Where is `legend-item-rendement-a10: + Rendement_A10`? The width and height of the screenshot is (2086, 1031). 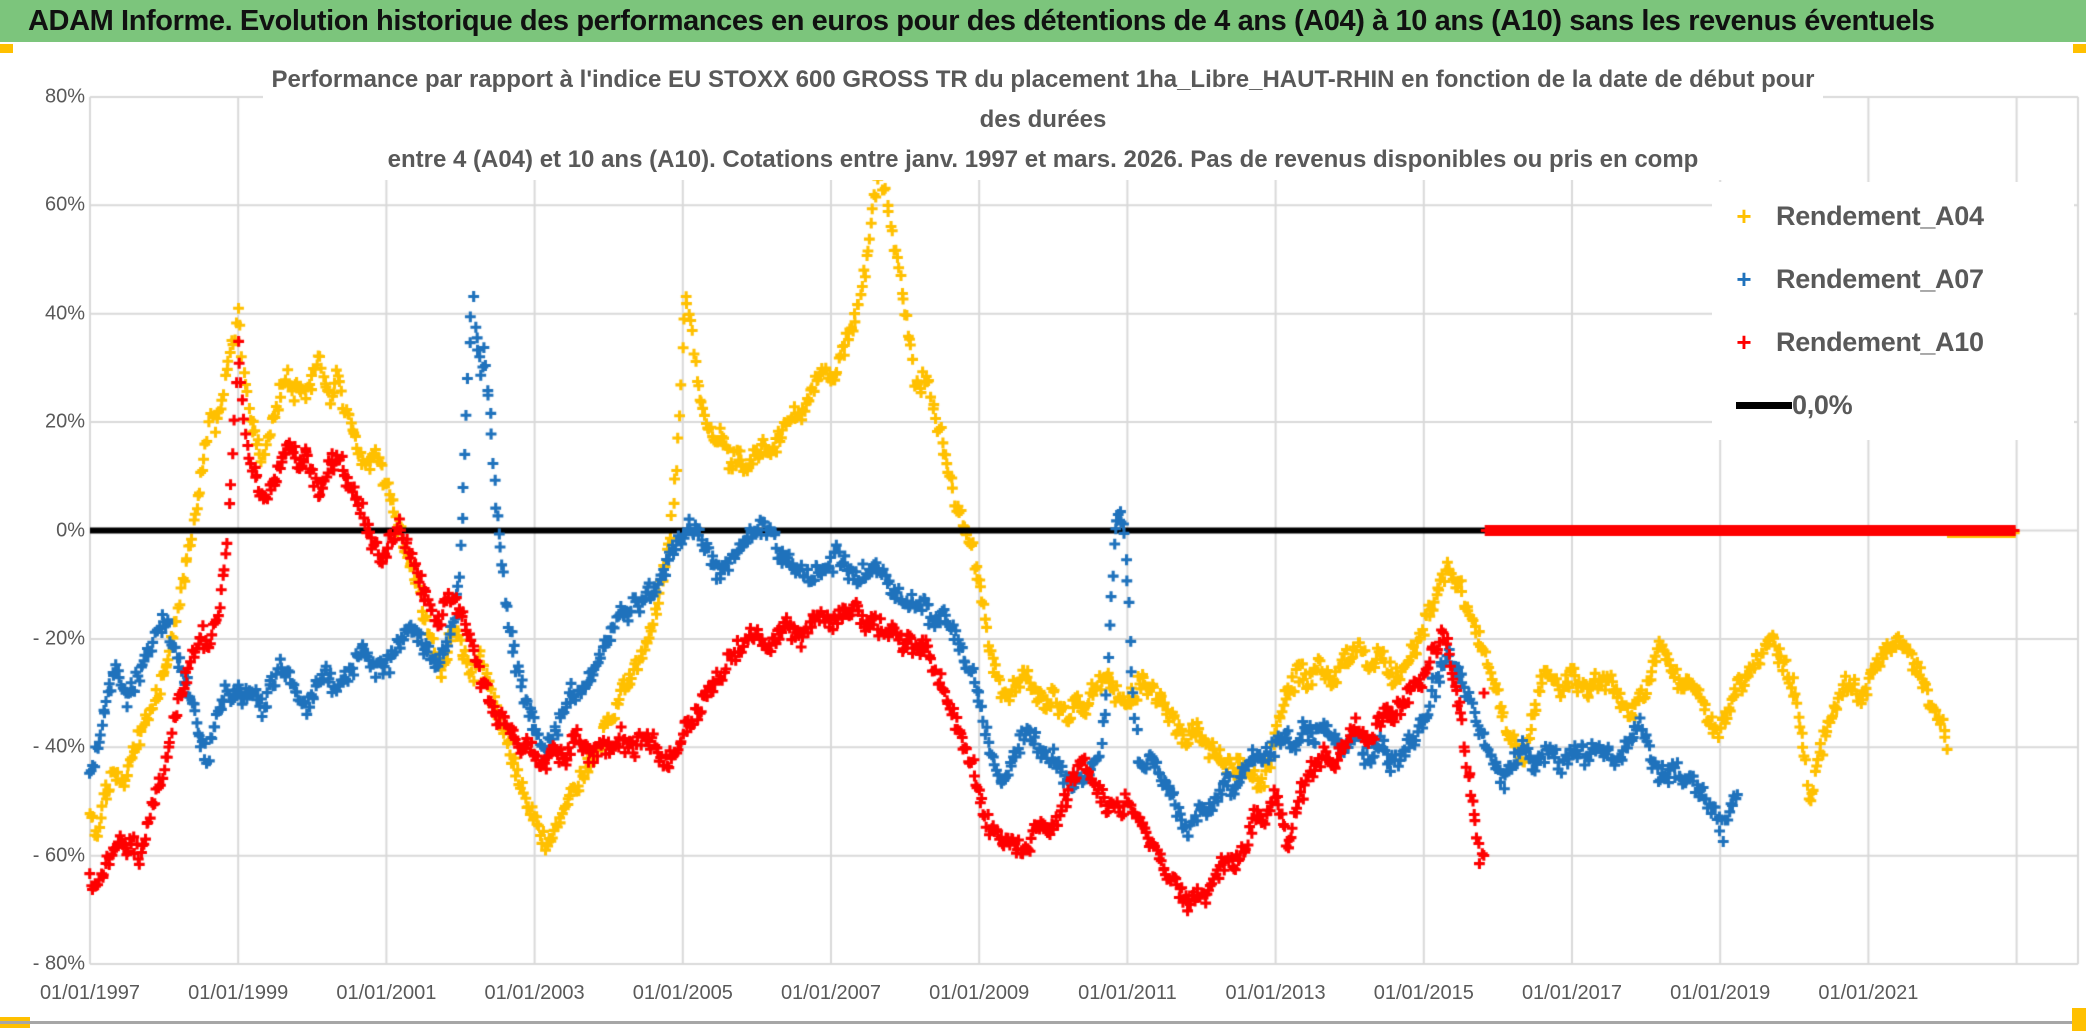
legend-item-rendement-a10: + Rendement_A10 is located at coordinates (1893, 343).